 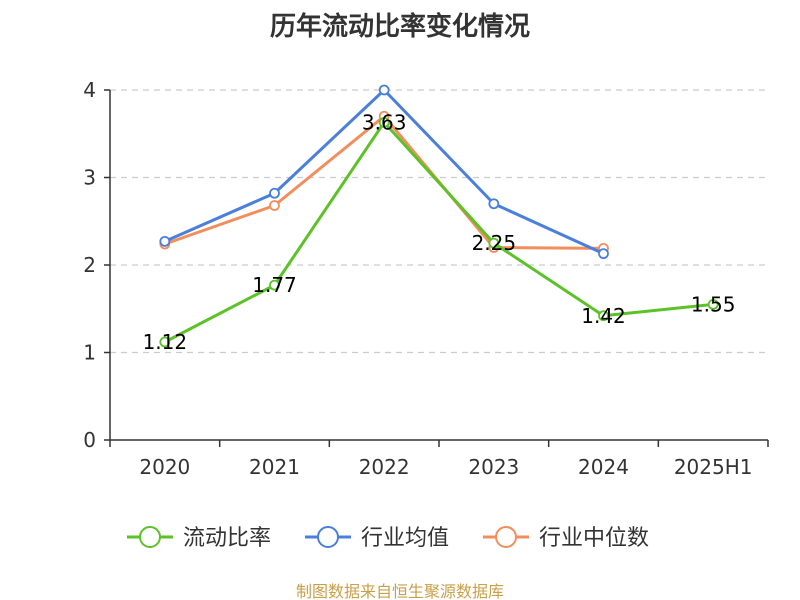 What do you see at coordinates (603, 467) in the screenshot?
I see `x-tick-label: 2024` at bounding box center [603, 467].